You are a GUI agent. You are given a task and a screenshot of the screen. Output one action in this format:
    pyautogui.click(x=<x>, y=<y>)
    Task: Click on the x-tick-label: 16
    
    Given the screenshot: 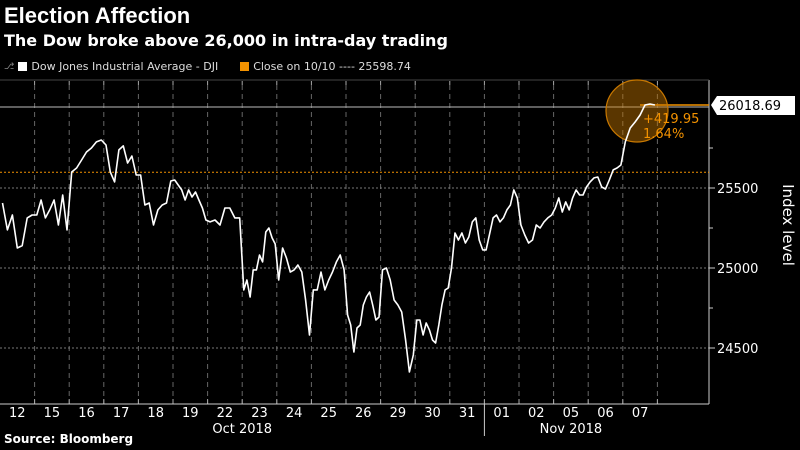 What is the action you would take?
    pyautogui.click(x=86, y=413)
    